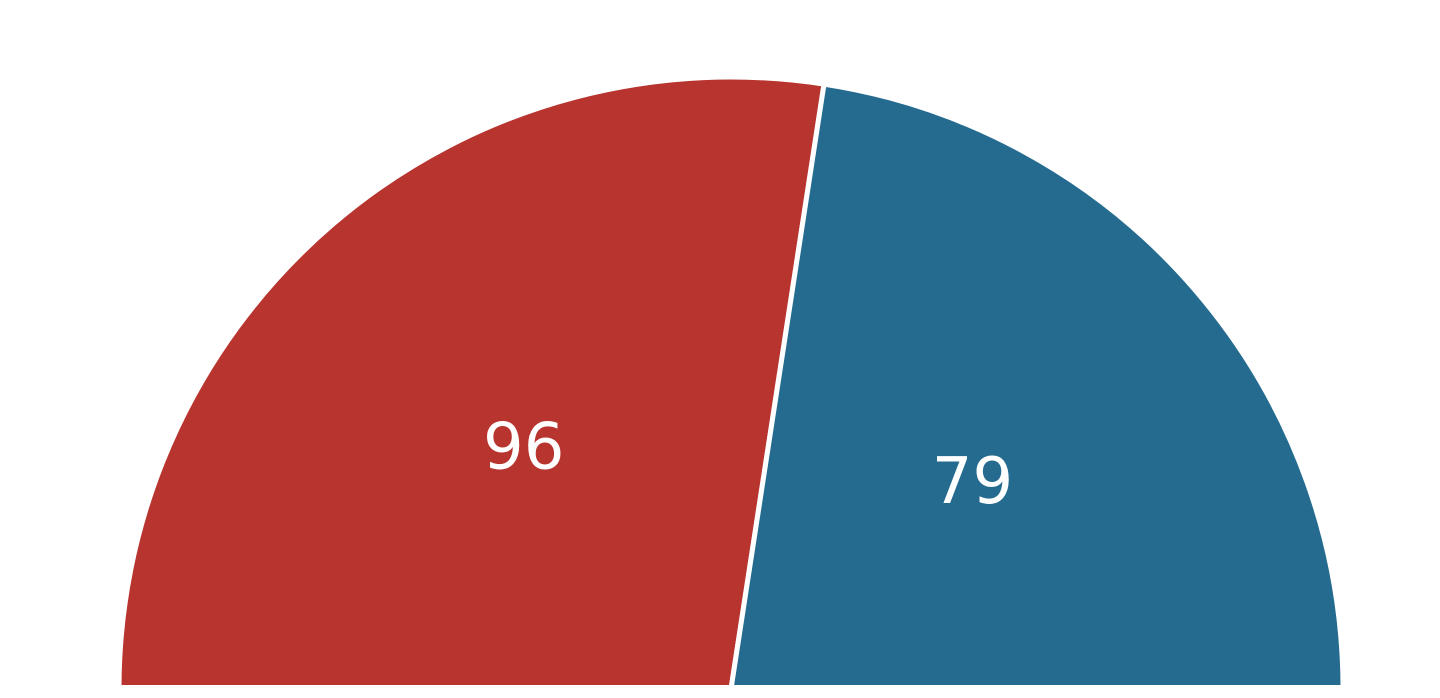 Image resolution: width=1440 pixels, height=698 pixels. I want to click on slice-label-0: 96, so click(523, 447).